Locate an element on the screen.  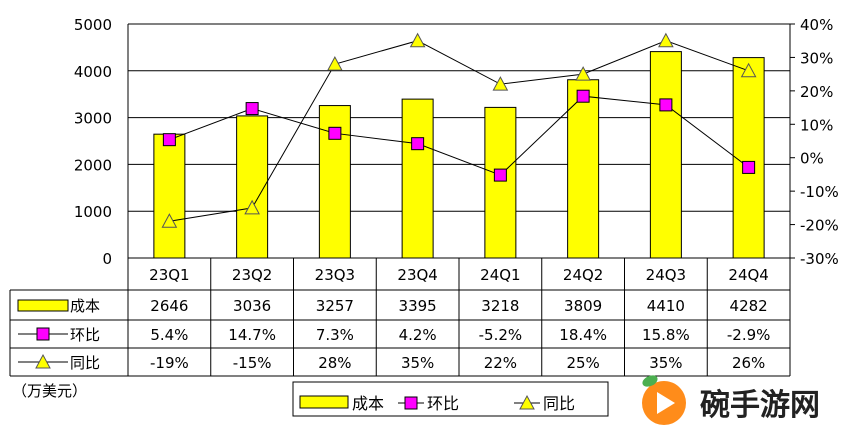
category-label: 23Q2 is located at coordinates (252, 275).